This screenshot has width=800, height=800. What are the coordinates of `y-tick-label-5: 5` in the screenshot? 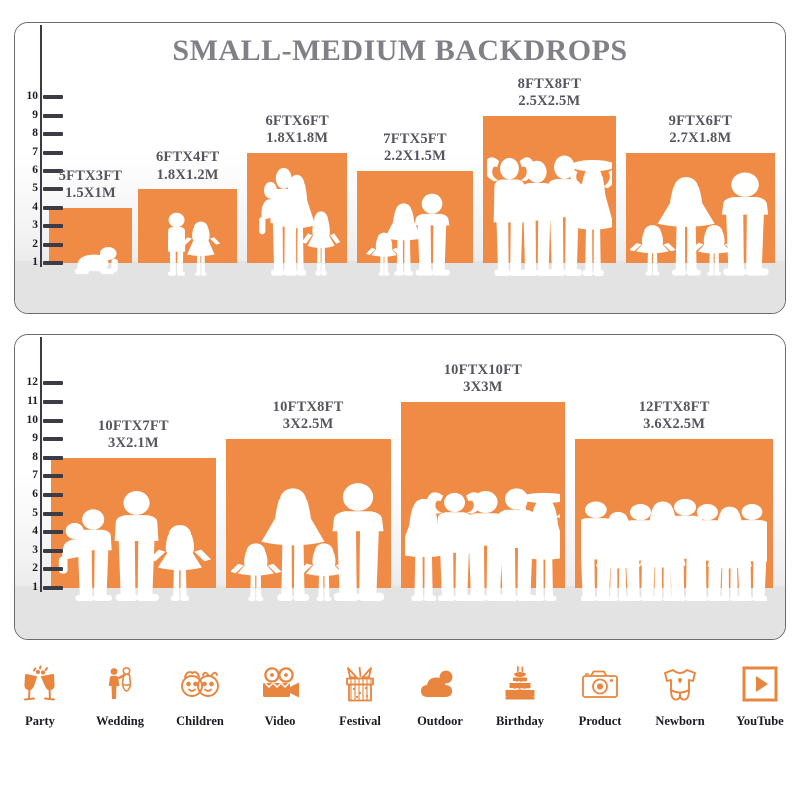 It's located at (35, 188).